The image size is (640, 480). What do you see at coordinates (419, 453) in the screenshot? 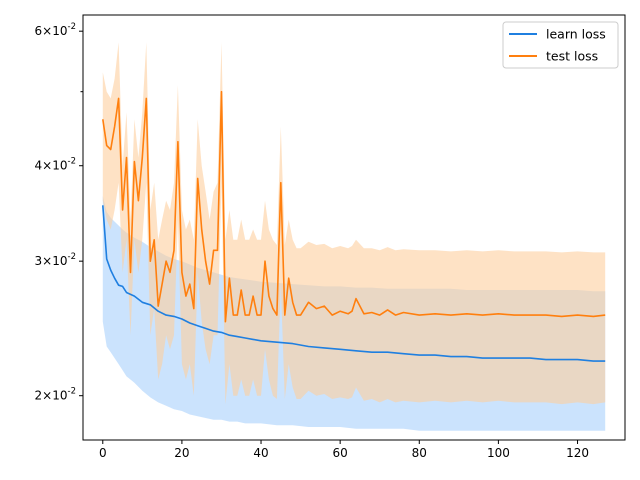
I see `x-tick-label: 80` at bounding box center [419, 453].